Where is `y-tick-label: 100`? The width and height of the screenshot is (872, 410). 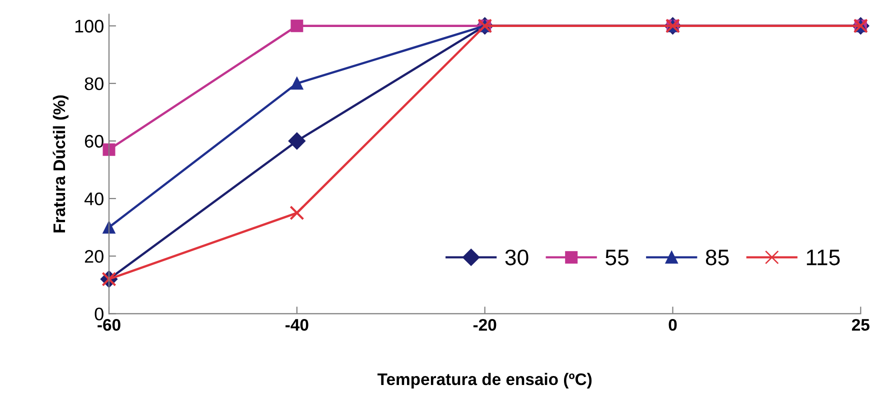 y-tick-label: 100 is located at coordinates (89, 26).